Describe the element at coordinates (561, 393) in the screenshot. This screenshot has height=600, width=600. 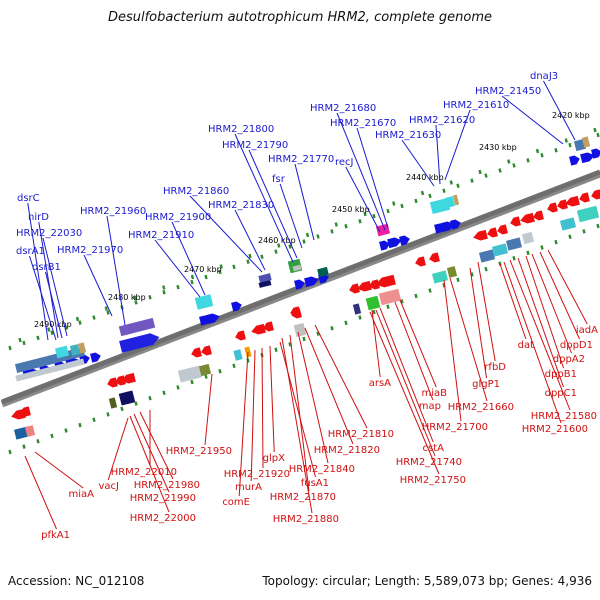
I see `reverse-gene-label: dppC1` at that location.